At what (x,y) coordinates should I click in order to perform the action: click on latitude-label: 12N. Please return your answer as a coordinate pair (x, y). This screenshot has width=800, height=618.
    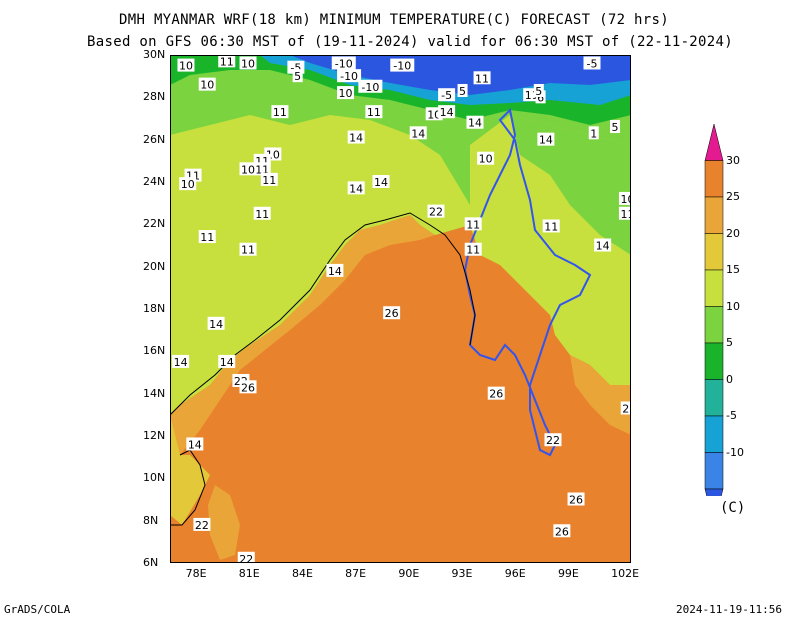
    Looking at the image, I should click on (154, 435).